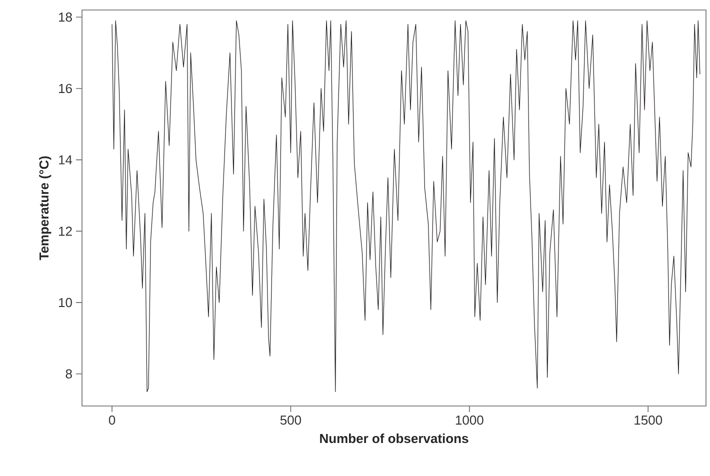 The height and width of the screenshot is (476, 710). Describe the element at coordinates (65, 231) in the screenshot. I see `y-tick-label: 12` at that location.